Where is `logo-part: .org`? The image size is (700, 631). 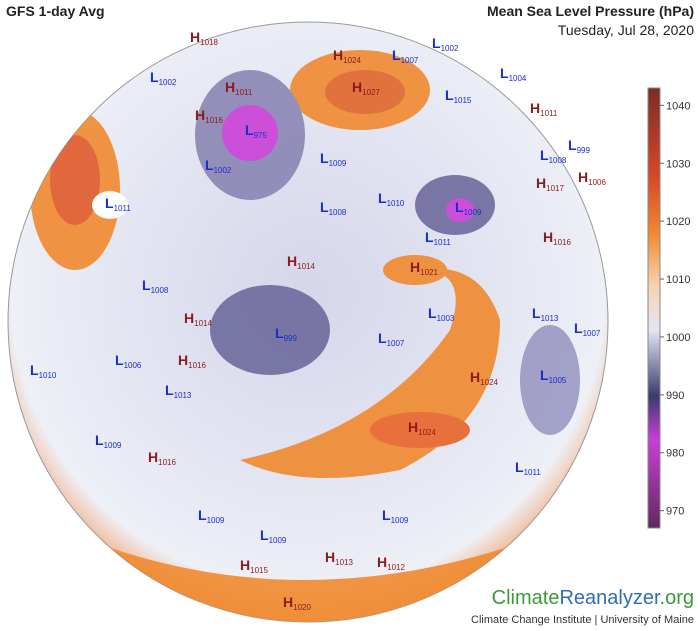
logo-part: .org is located at coordinates (677, 598).